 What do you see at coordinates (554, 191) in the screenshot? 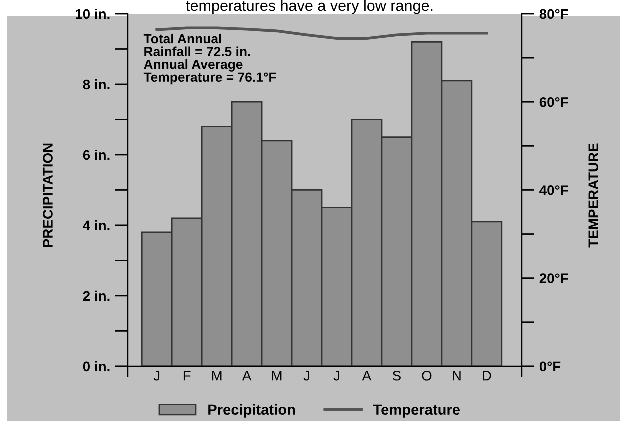
I see `y2-tick-label: 40°F` at bounding box center [554, 191].